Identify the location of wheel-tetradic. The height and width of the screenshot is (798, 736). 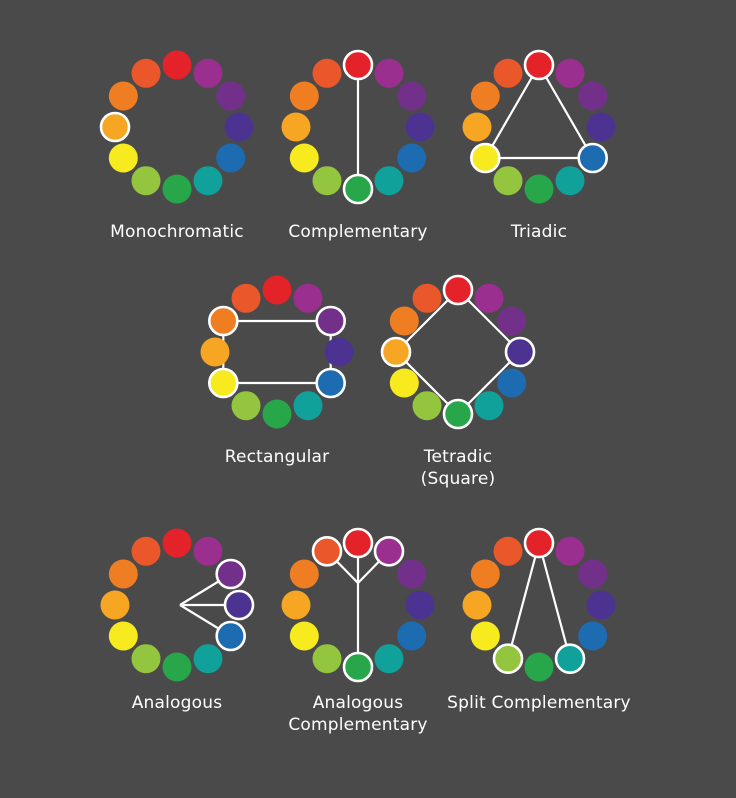
(458, 352).